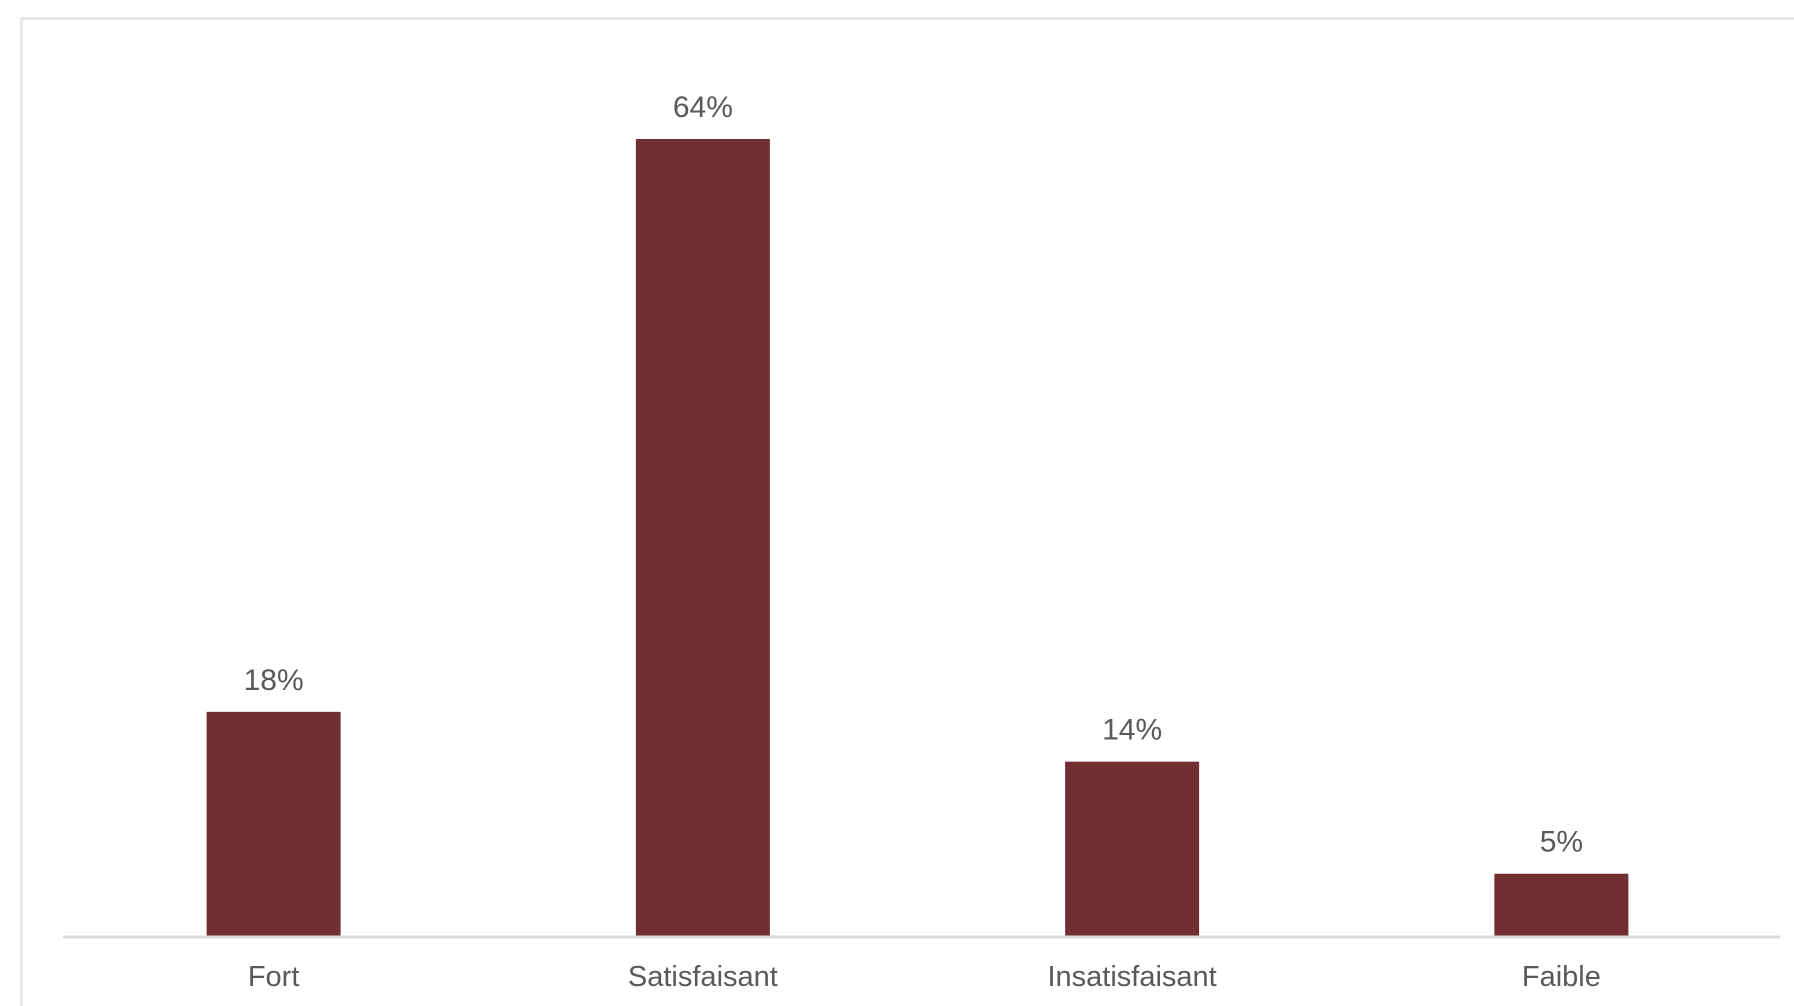 This screenshot has width=1794, height=1006. What do you see at coordinates (924, 977) in the screenshot?
I see `category-labels: Fort Satisfaisant Insatisfaisant Faible` at bounding box center [924, 977].